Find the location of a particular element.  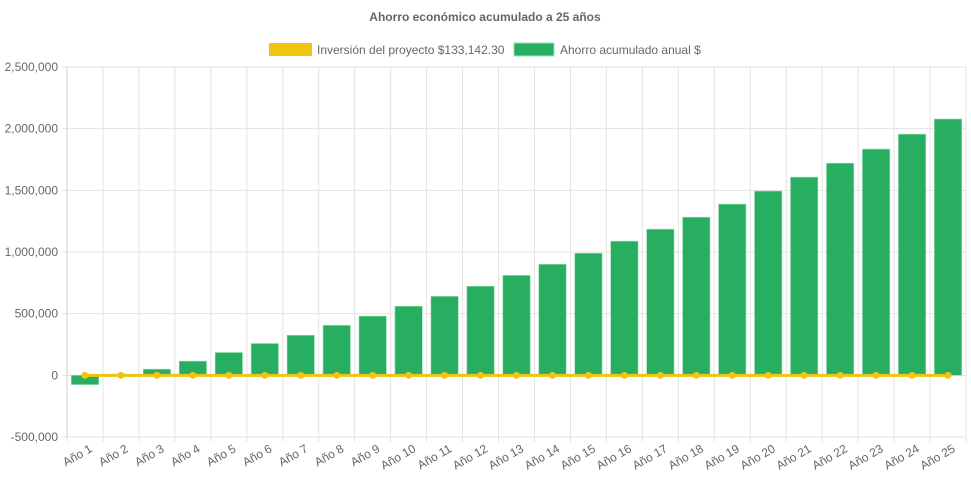

y-tick-label: 1,500,000 is located at coordinates (32, 190).